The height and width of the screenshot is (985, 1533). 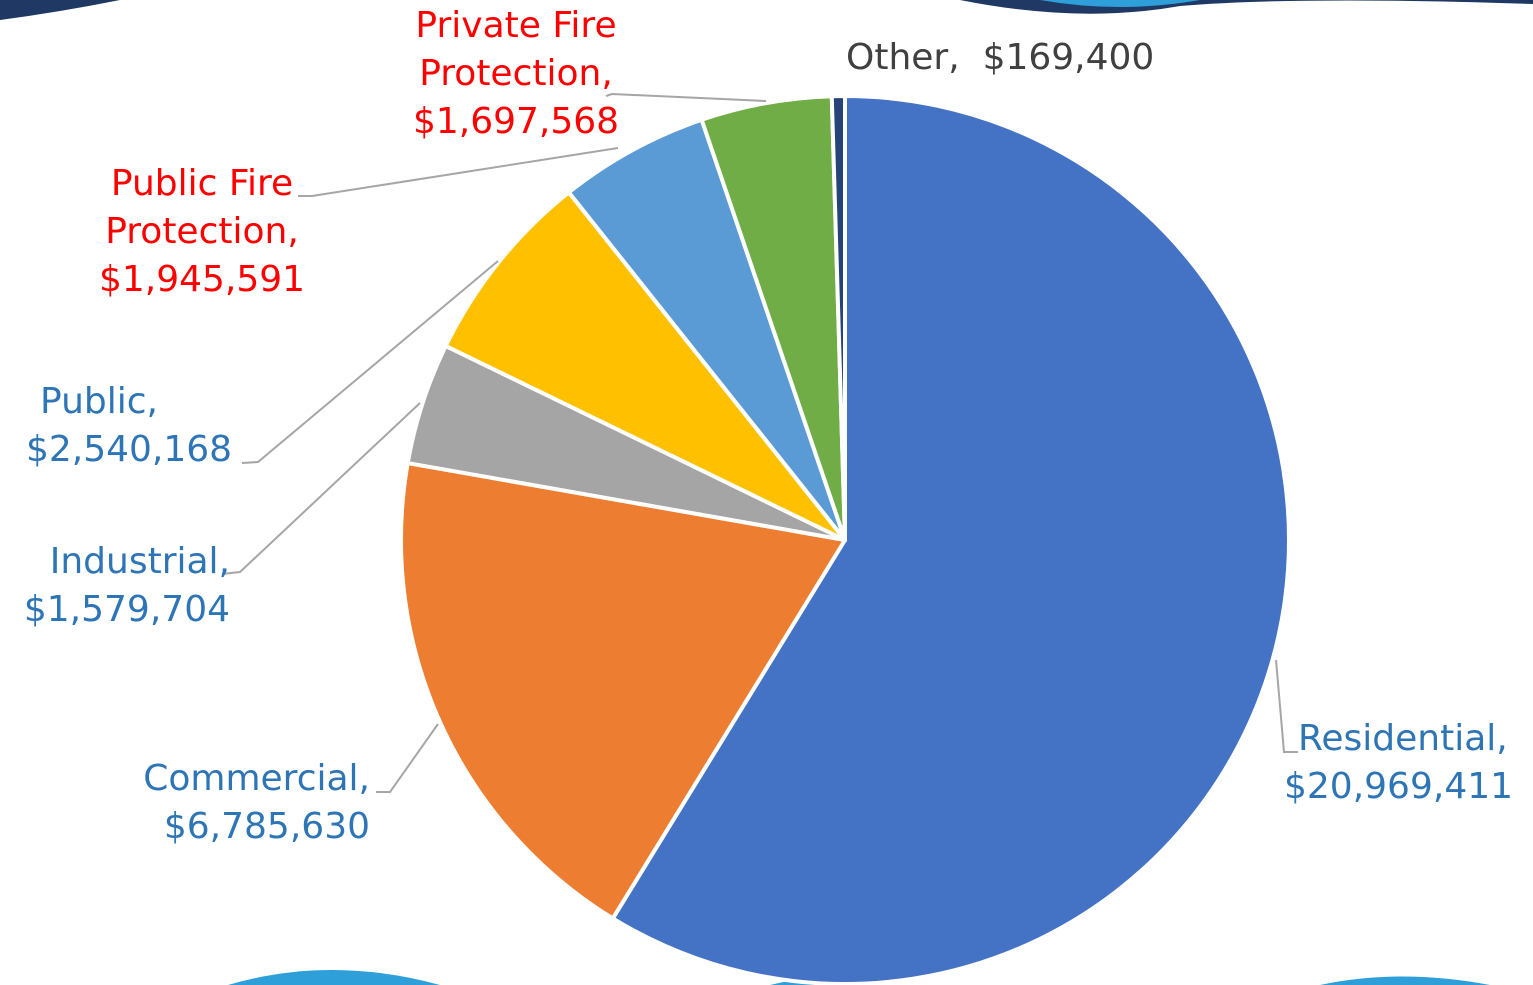 What do you see at coordinates (407, 758) in the screenshot?
I see `leader-line-commercial` at bounding box center [407, 758].